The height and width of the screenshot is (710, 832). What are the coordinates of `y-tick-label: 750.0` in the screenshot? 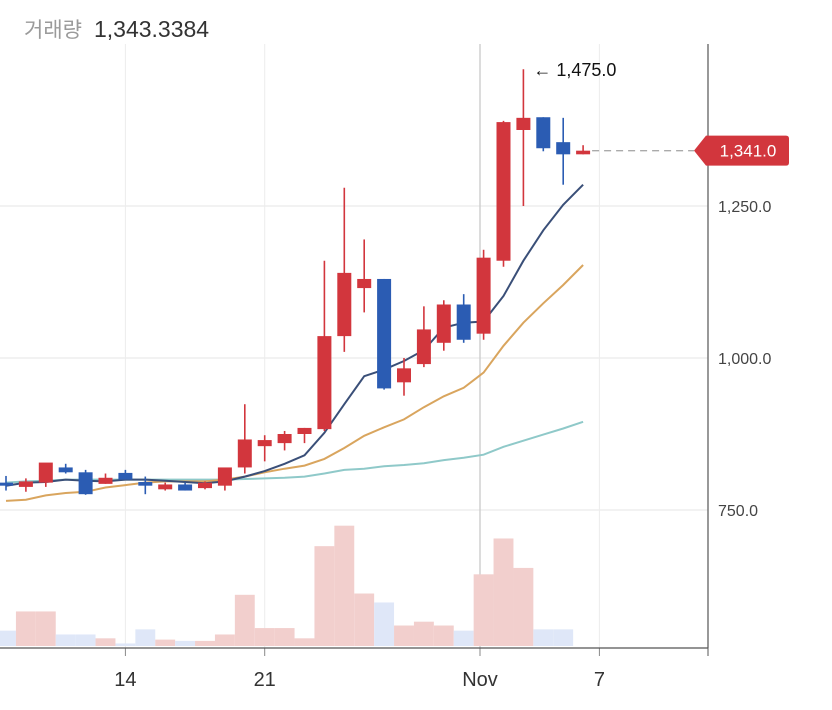 It's located at (738, 511).